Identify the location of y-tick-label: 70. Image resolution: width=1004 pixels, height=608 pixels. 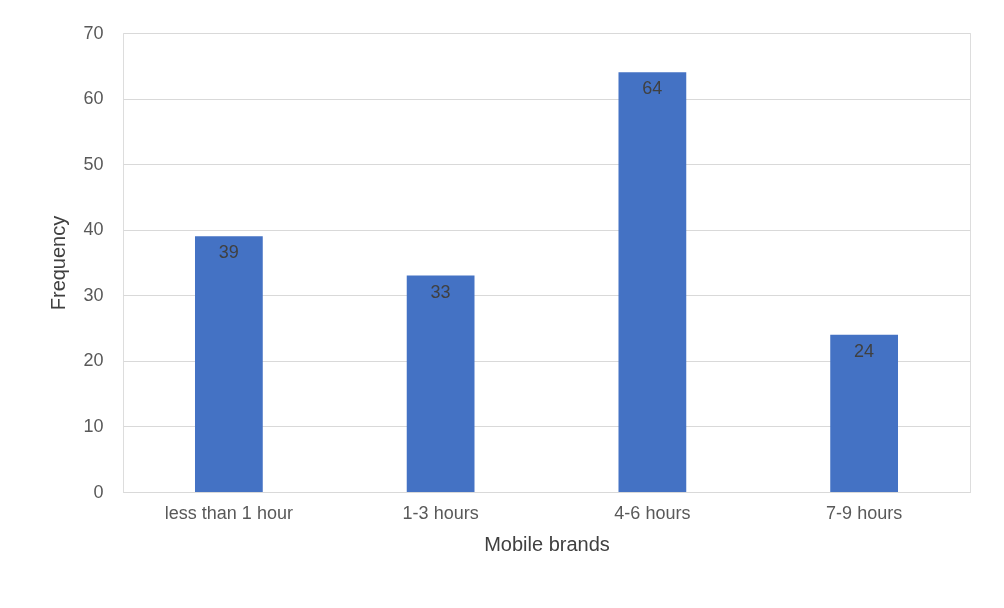
(93, 32).